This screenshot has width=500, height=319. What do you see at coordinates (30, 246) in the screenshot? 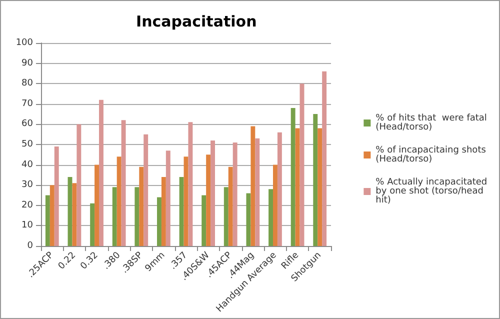
I see `y-tick-label: 0` at bounding box center [30, 246].